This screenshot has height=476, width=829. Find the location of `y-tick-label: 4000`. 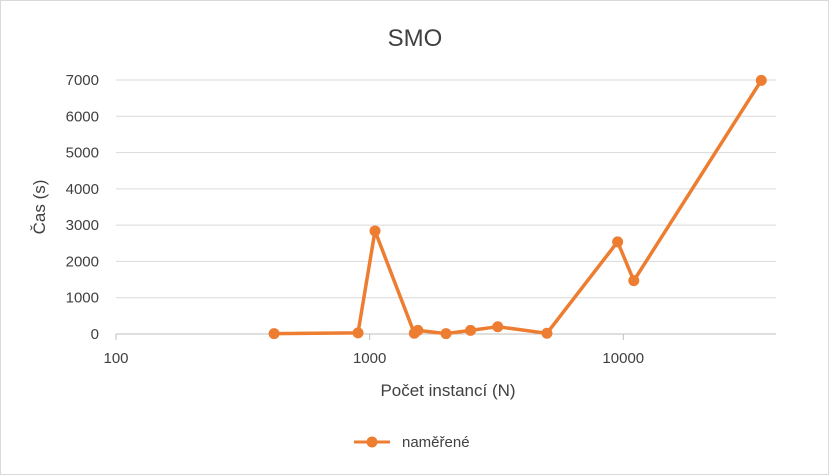

y-tick-label: 4000 is located at coordinates (82, 189).